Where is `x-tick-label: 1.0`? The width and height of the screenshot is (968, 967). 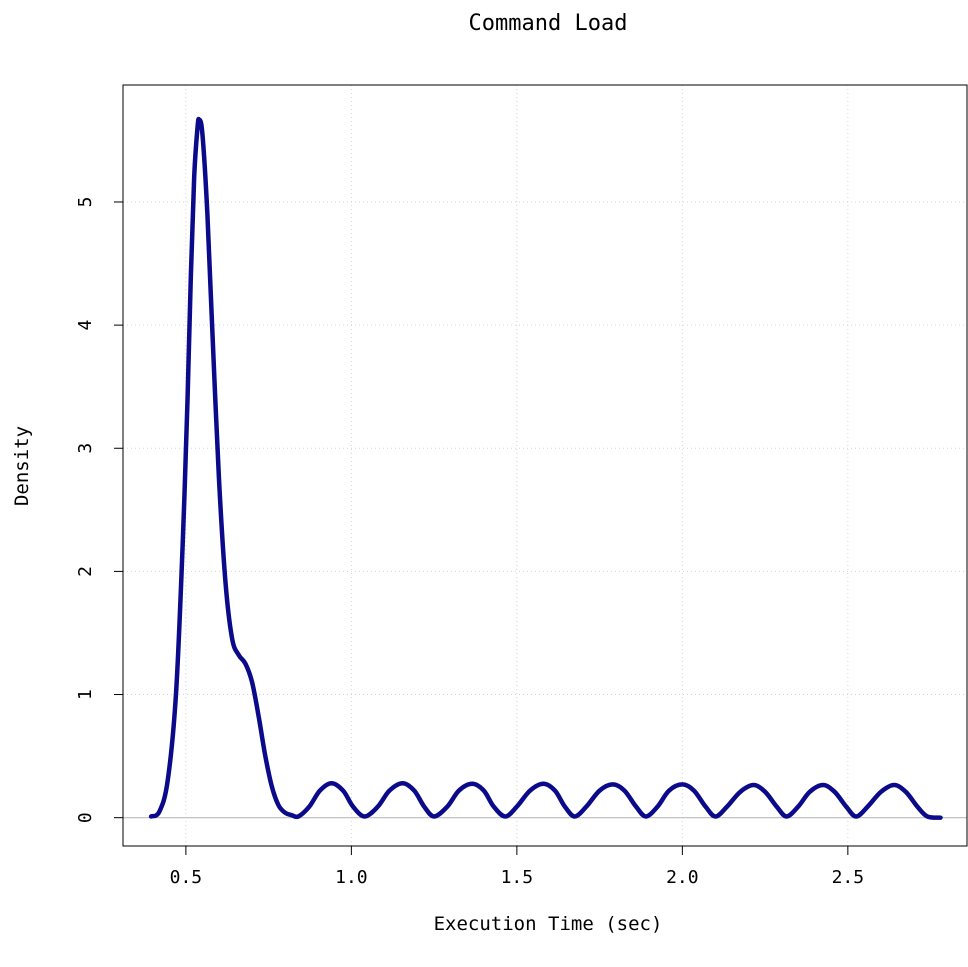
x-tick-label: 1.0 is located at coordinates (351, 877).